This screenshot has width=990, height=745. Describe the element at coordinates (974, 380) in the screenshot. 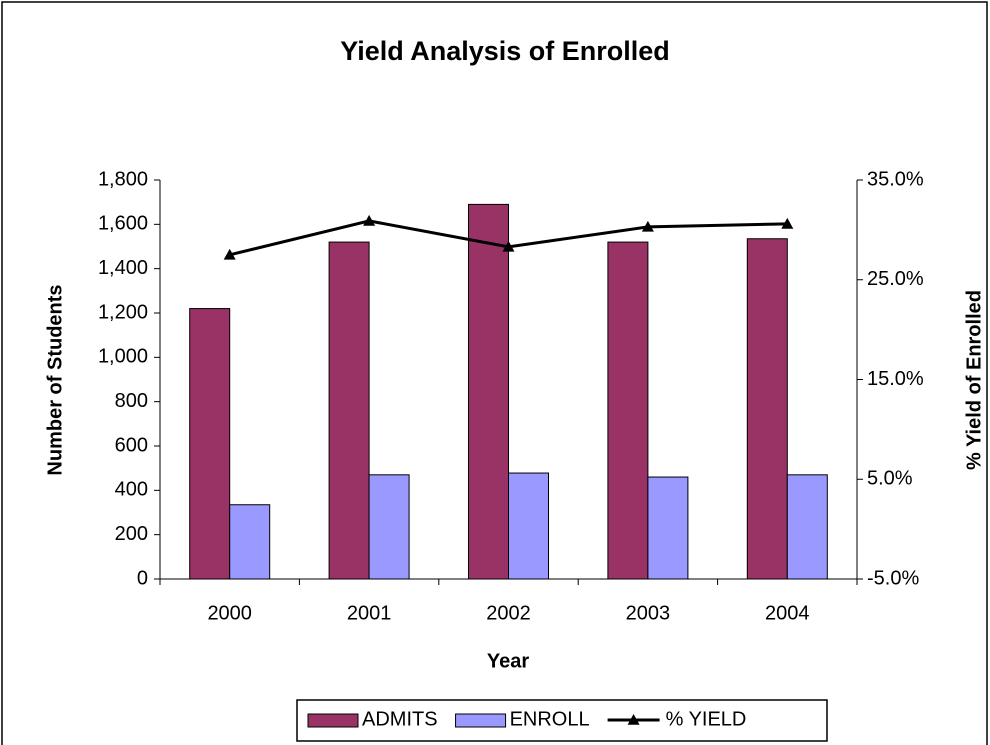

I see `y2-axis-title: % Yield of Enrolled` at that location.